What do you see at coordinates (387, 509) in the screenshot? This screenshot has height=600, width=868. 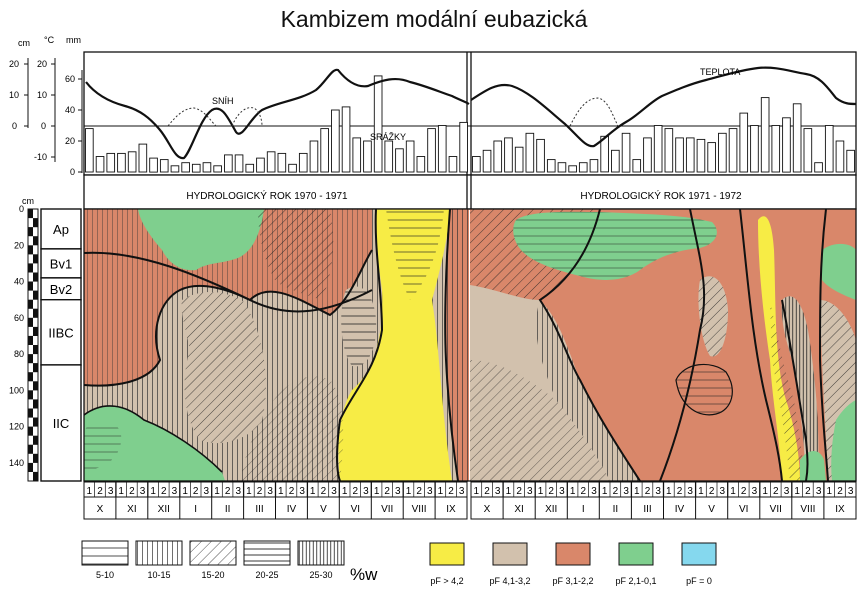 I see `month-label: VII` at bounding box center [387, 509].